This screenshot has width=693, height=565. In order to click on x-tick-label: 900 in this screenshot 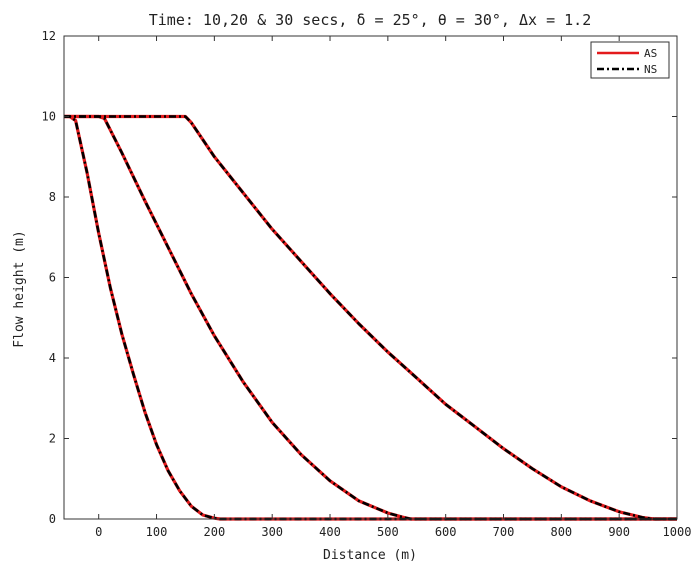, I will do `click(619, 532)`.